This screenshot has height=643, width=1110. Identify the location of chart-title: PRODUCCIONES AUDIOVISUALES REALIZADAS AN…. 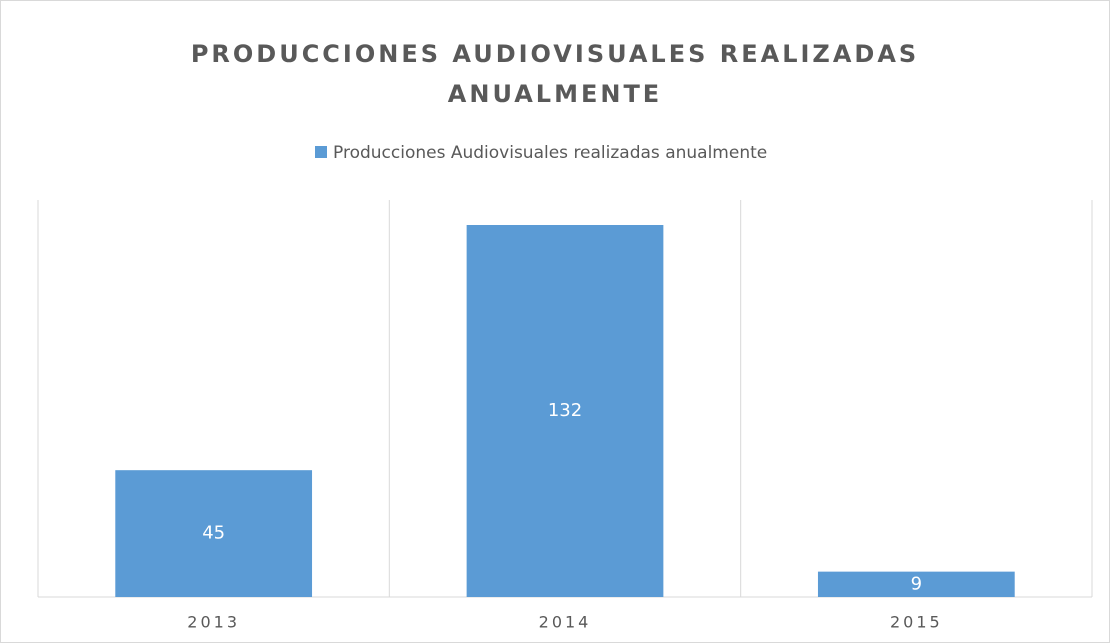
(555, 74).